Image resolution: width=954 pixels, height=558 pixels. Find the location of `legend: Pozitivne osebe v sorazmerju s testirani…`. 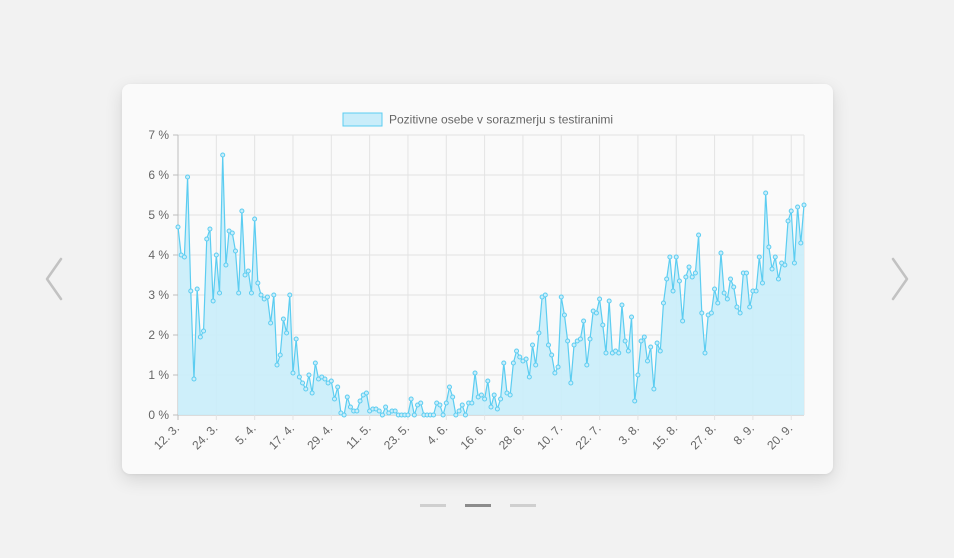

legend: Pozitivne osebe v sorazmerju s testirani… is located at coordinates (477, 119).